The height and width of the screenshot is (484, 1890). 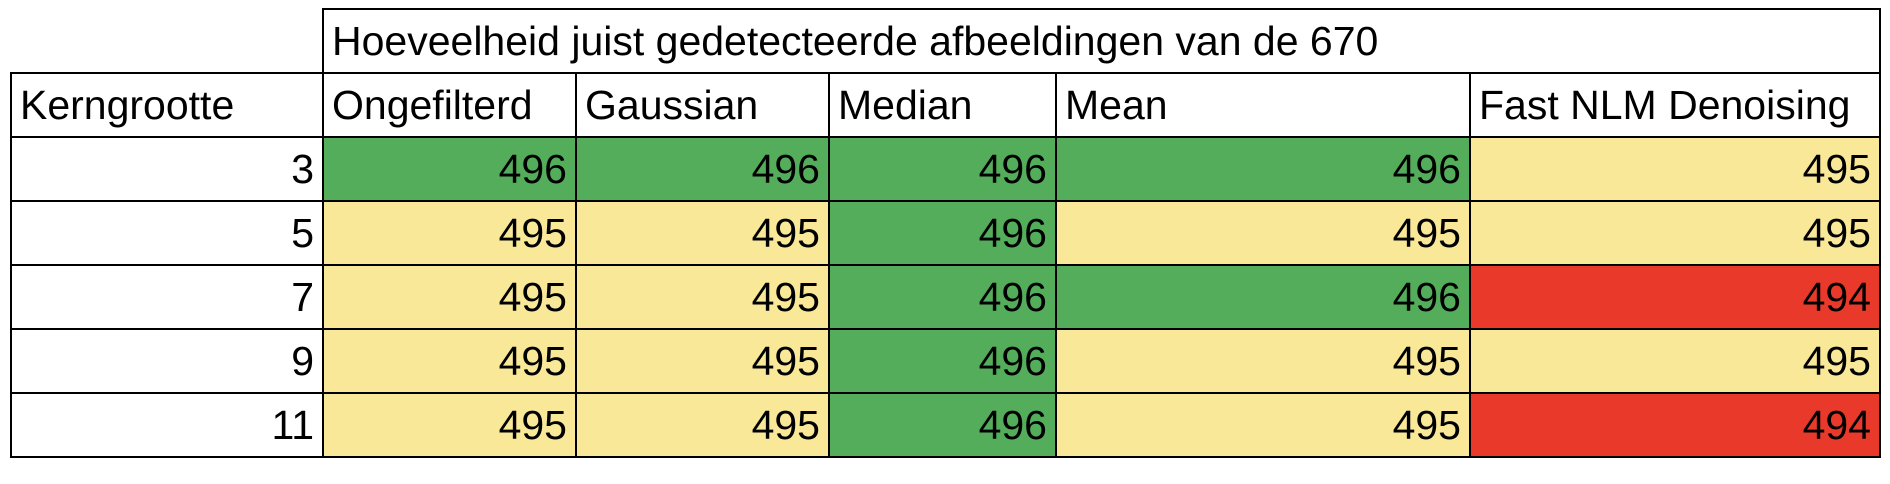 What do you see at coordinates (167, 233) in the screenshot?
I see `row-label-cell: 5` at bounding box center [167, 233].